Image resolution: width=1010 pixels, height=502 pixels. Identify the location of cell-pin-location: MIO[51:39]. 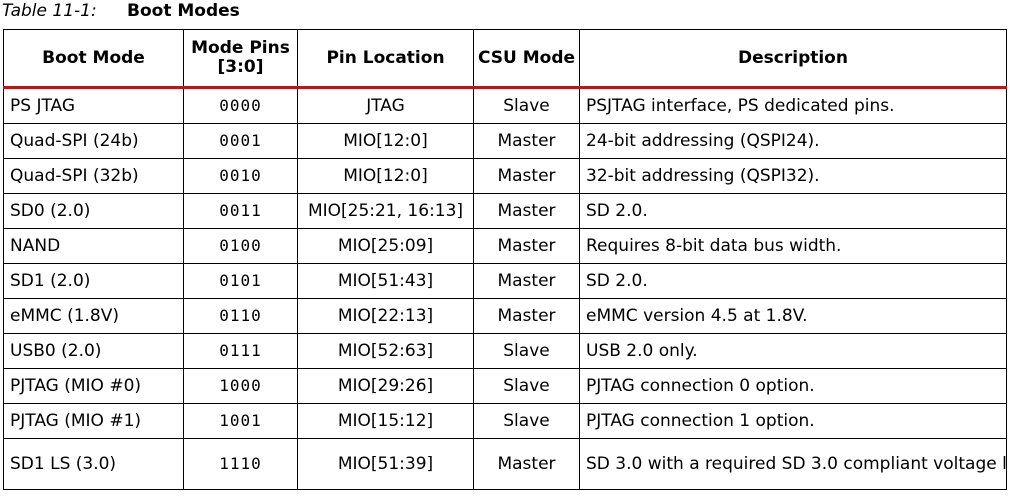
(385, 464).